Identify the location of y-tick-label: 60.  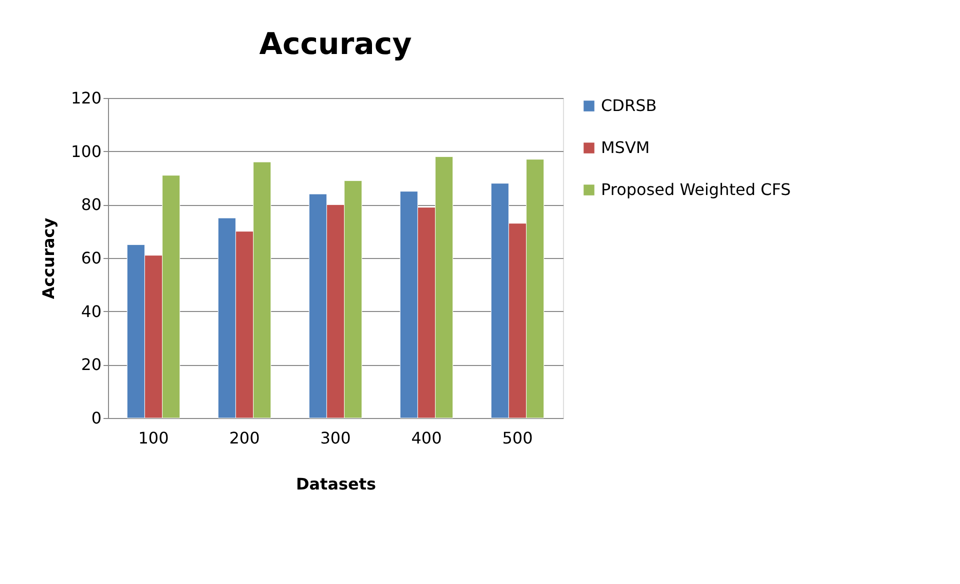
(91, 258).